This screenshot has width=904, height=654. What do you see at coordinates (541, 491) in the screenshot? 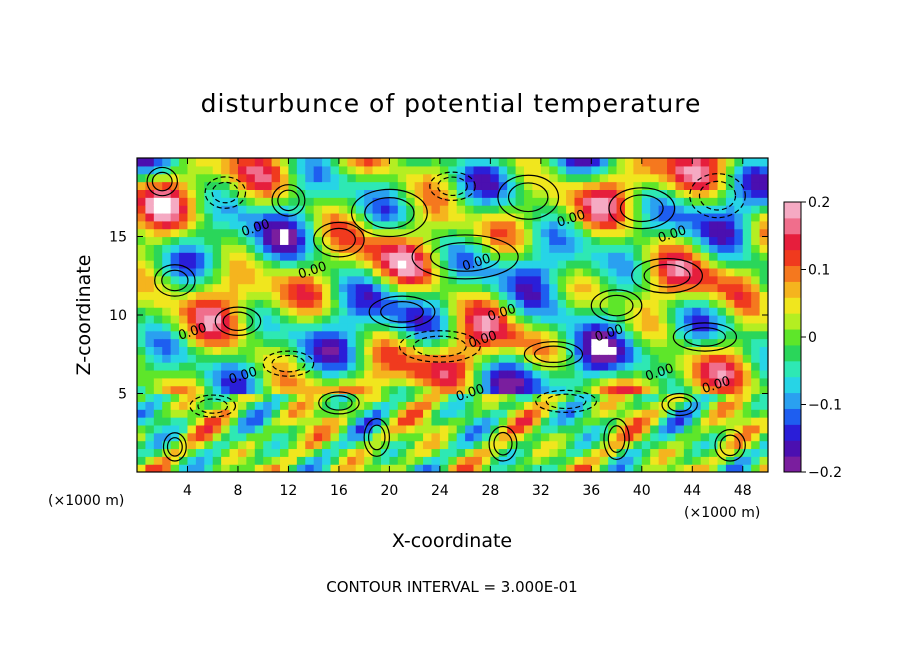
I see `x-tick-label: 32` at bounding box center [541, 491].